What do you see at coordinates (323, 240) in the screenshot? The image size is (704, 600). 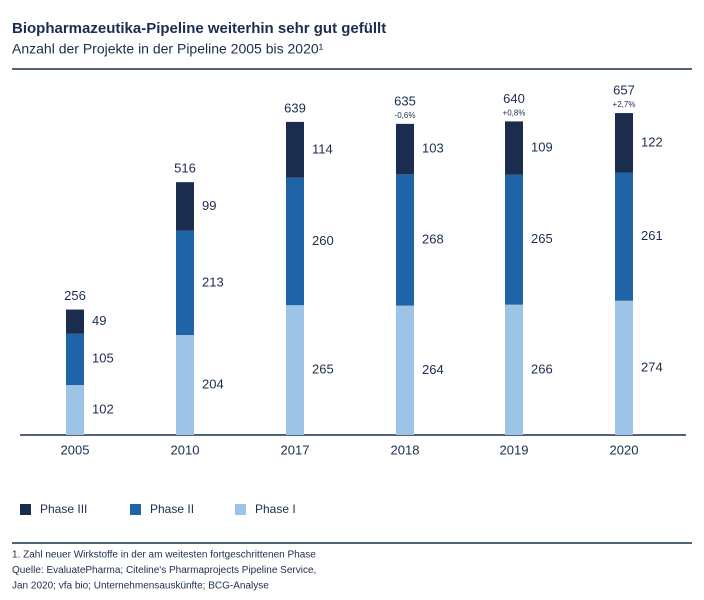 I see `value-label: 260` at bounding box center [323, 240].